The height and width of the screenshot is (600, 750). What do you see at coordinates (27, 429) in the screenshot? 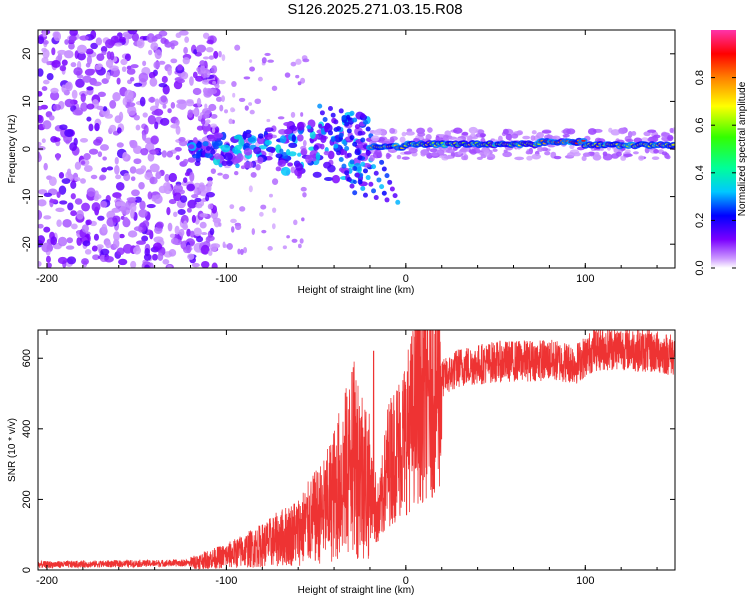
I see `y-tick-label: 400` at bounding box center [27, 429].